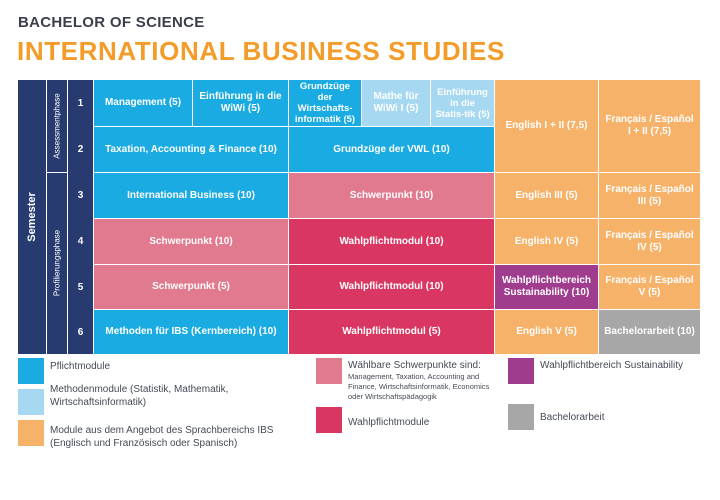 The height and width of the screenshot is (500, 720). What do you see at coordinates (521, 417) in the screenshot?
I see `legend-swatch-bachelorarbeit` at bounding box center [521, 417].